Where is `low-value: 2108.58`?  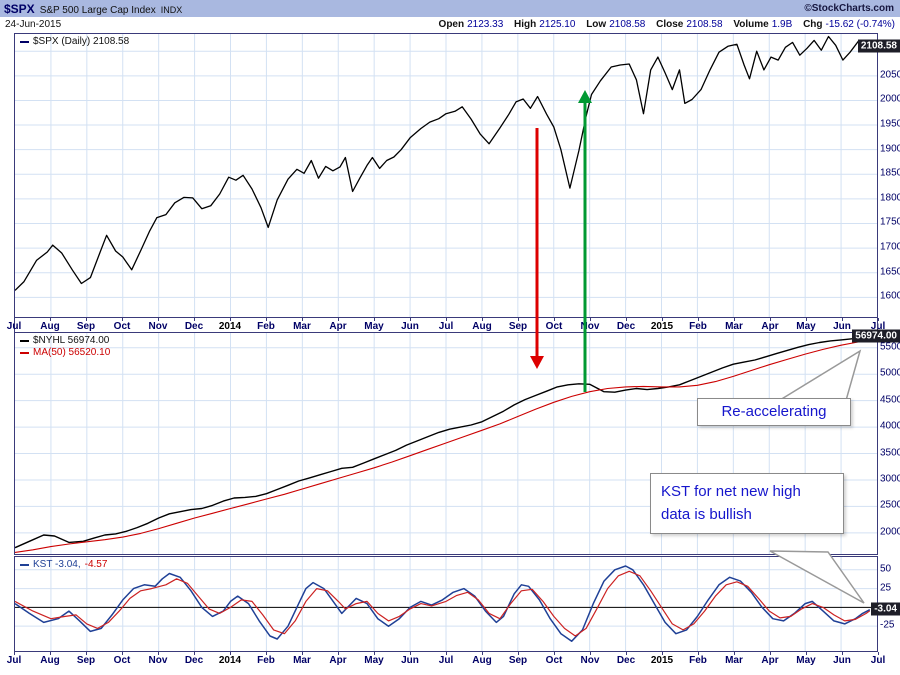
low-value: 2108.58 is located at coordinates (627, 24).